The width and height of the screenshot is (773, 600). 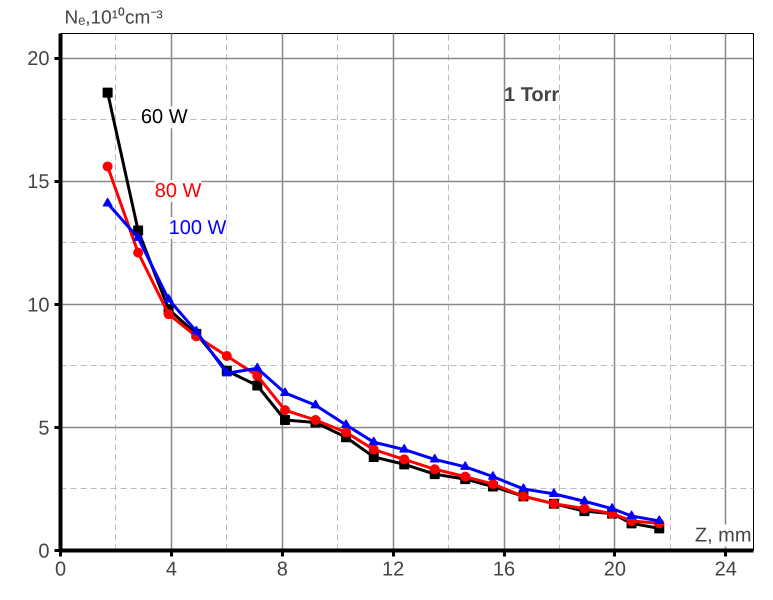 I want to click on annotation: 1 Torr, so click(x=532, y=95).